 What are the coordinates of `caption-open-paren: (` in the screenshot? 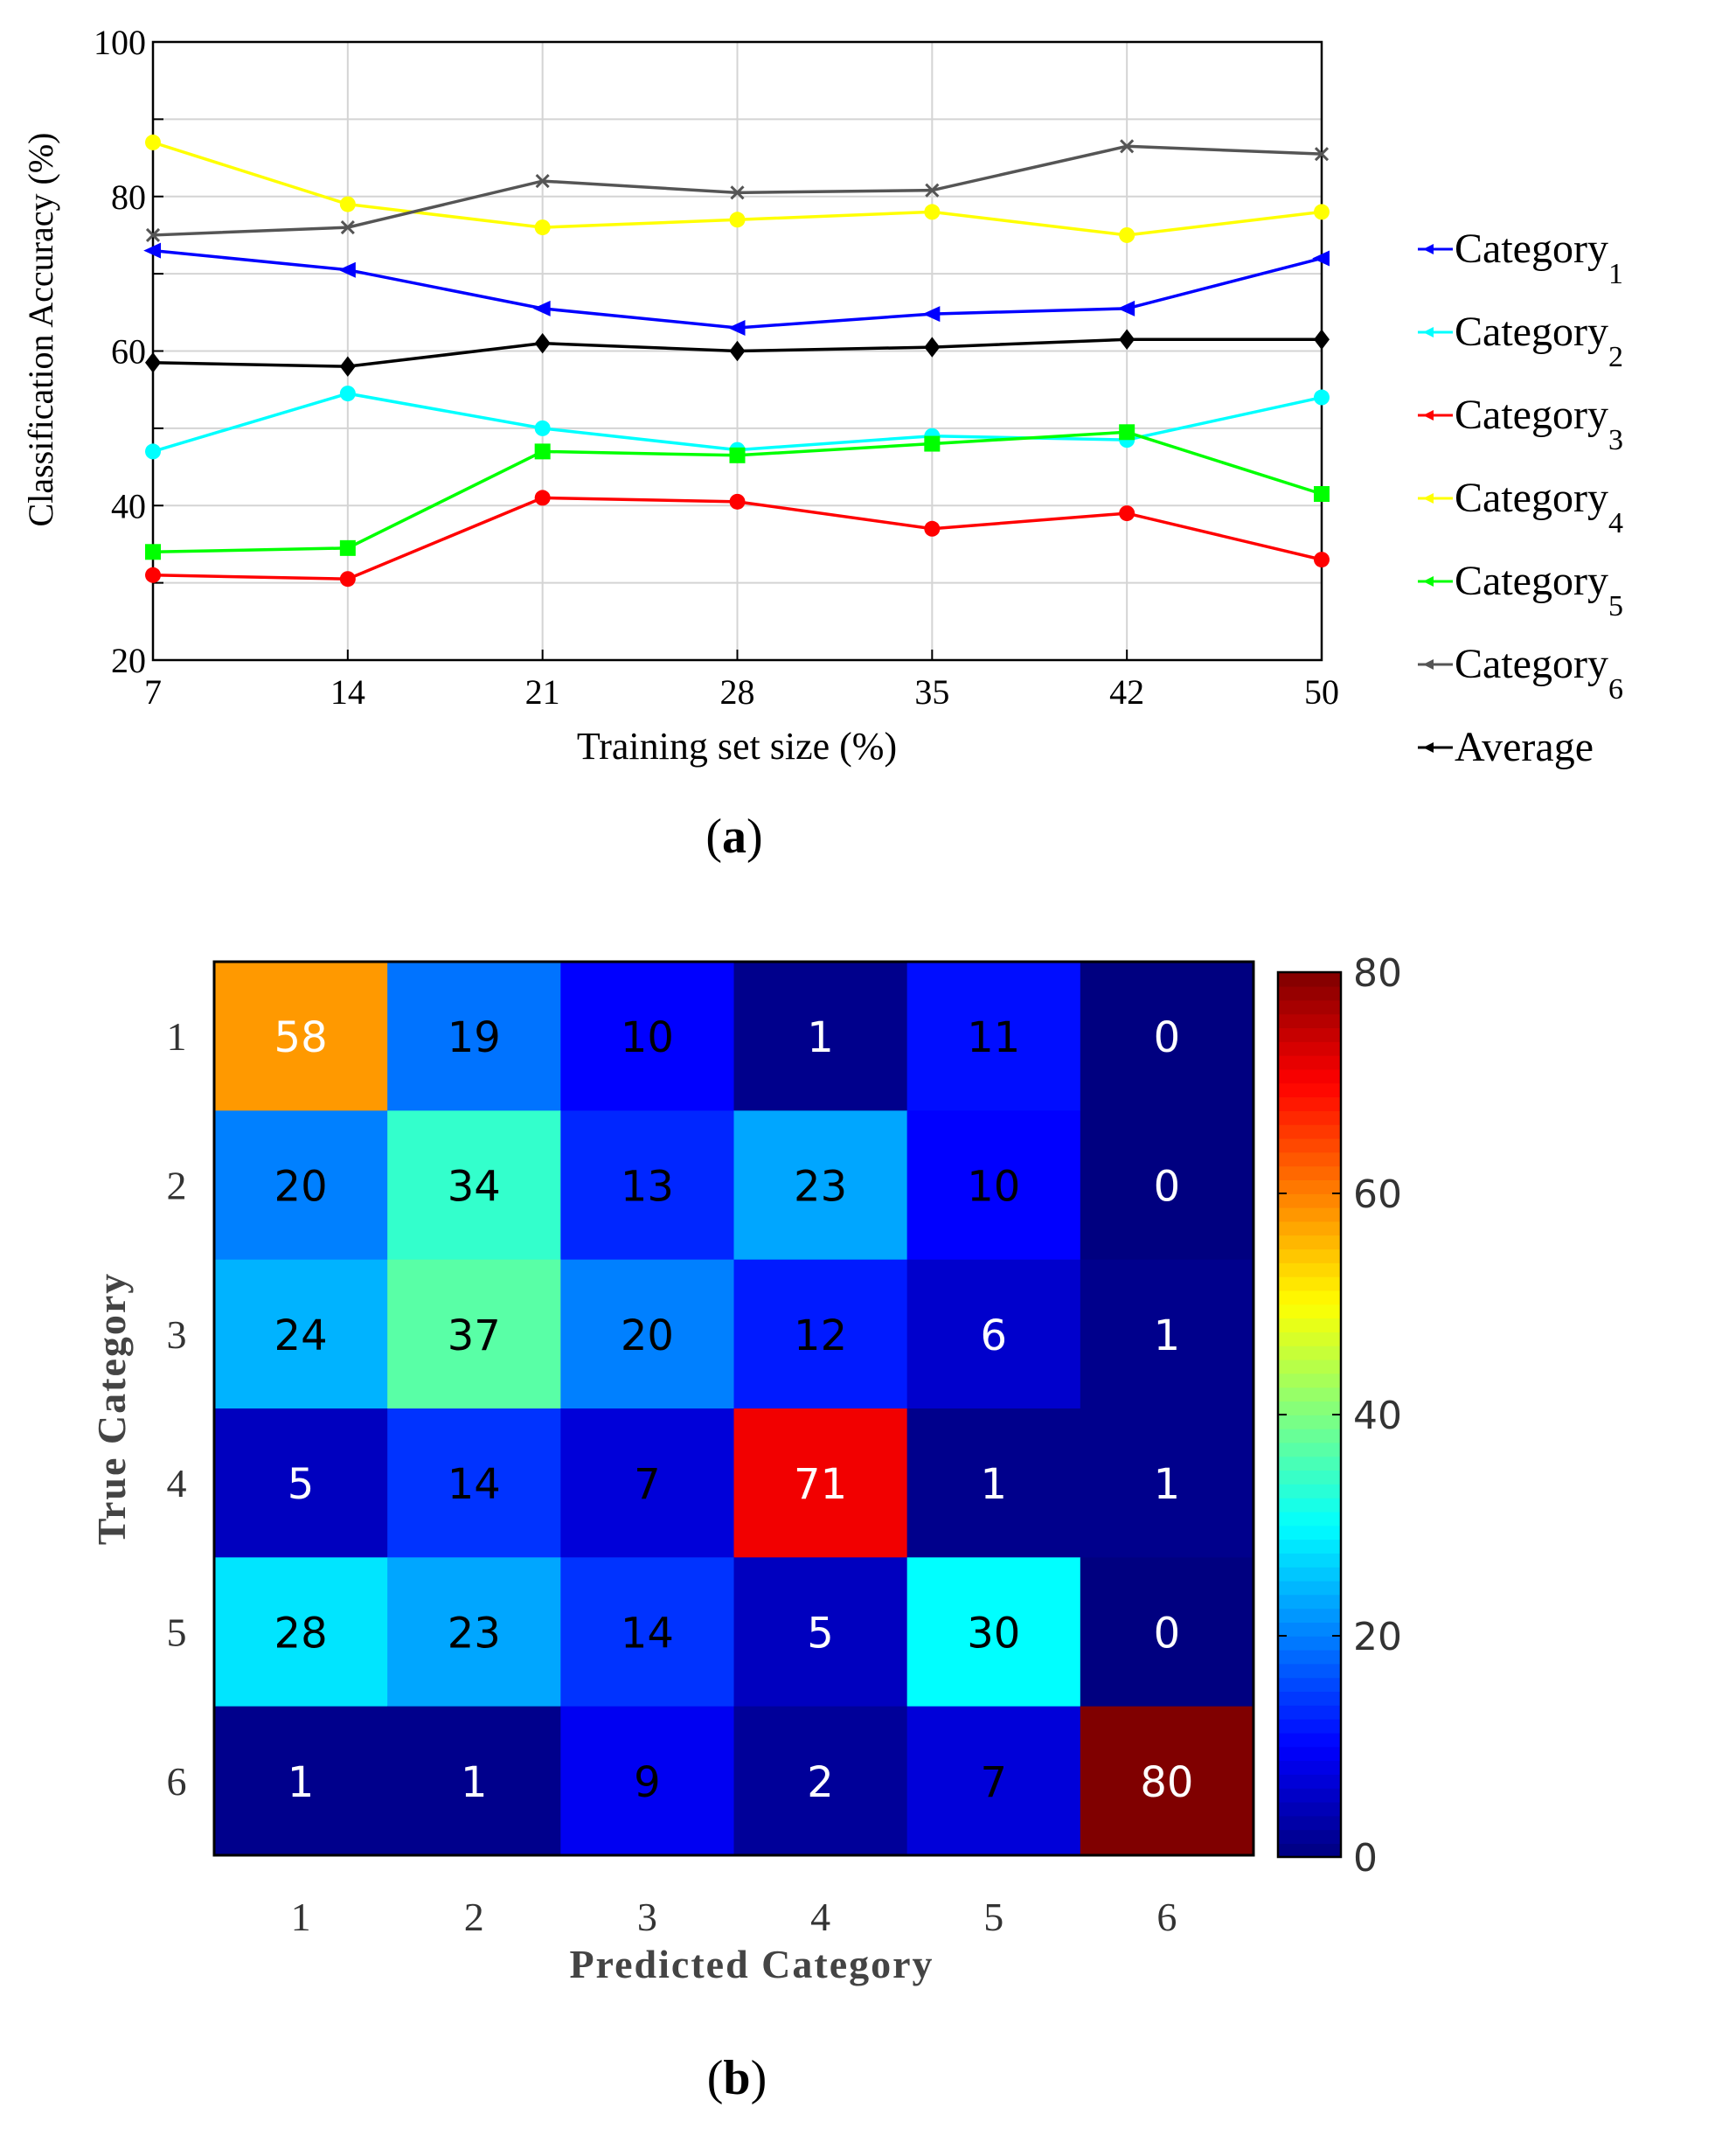 It's located at (713, 837).